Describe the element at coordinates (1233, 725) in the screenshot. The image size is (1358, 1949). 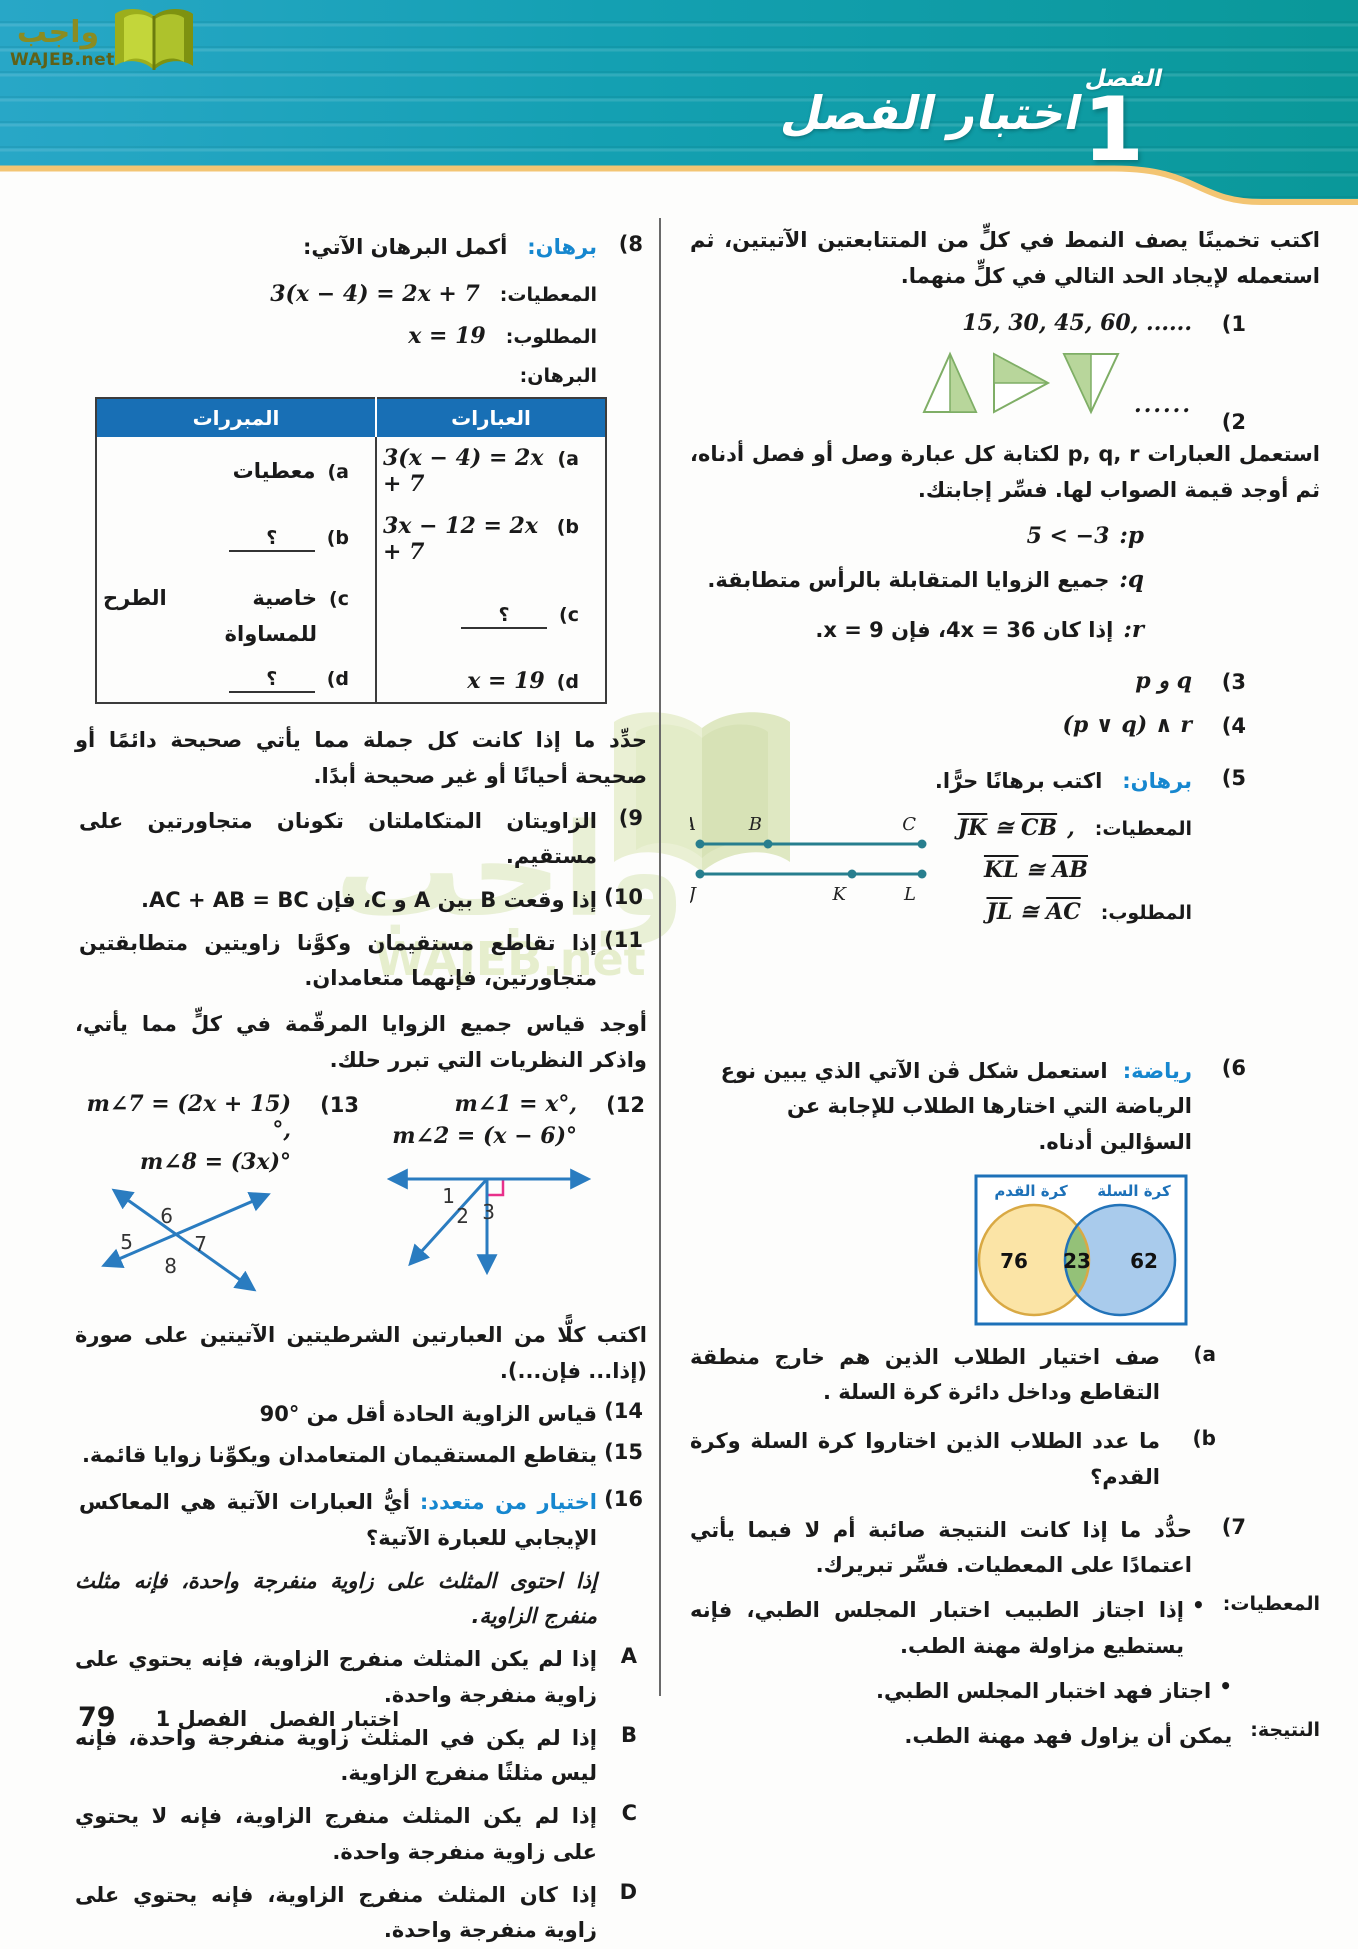
I see `question-number: (4` at that location.